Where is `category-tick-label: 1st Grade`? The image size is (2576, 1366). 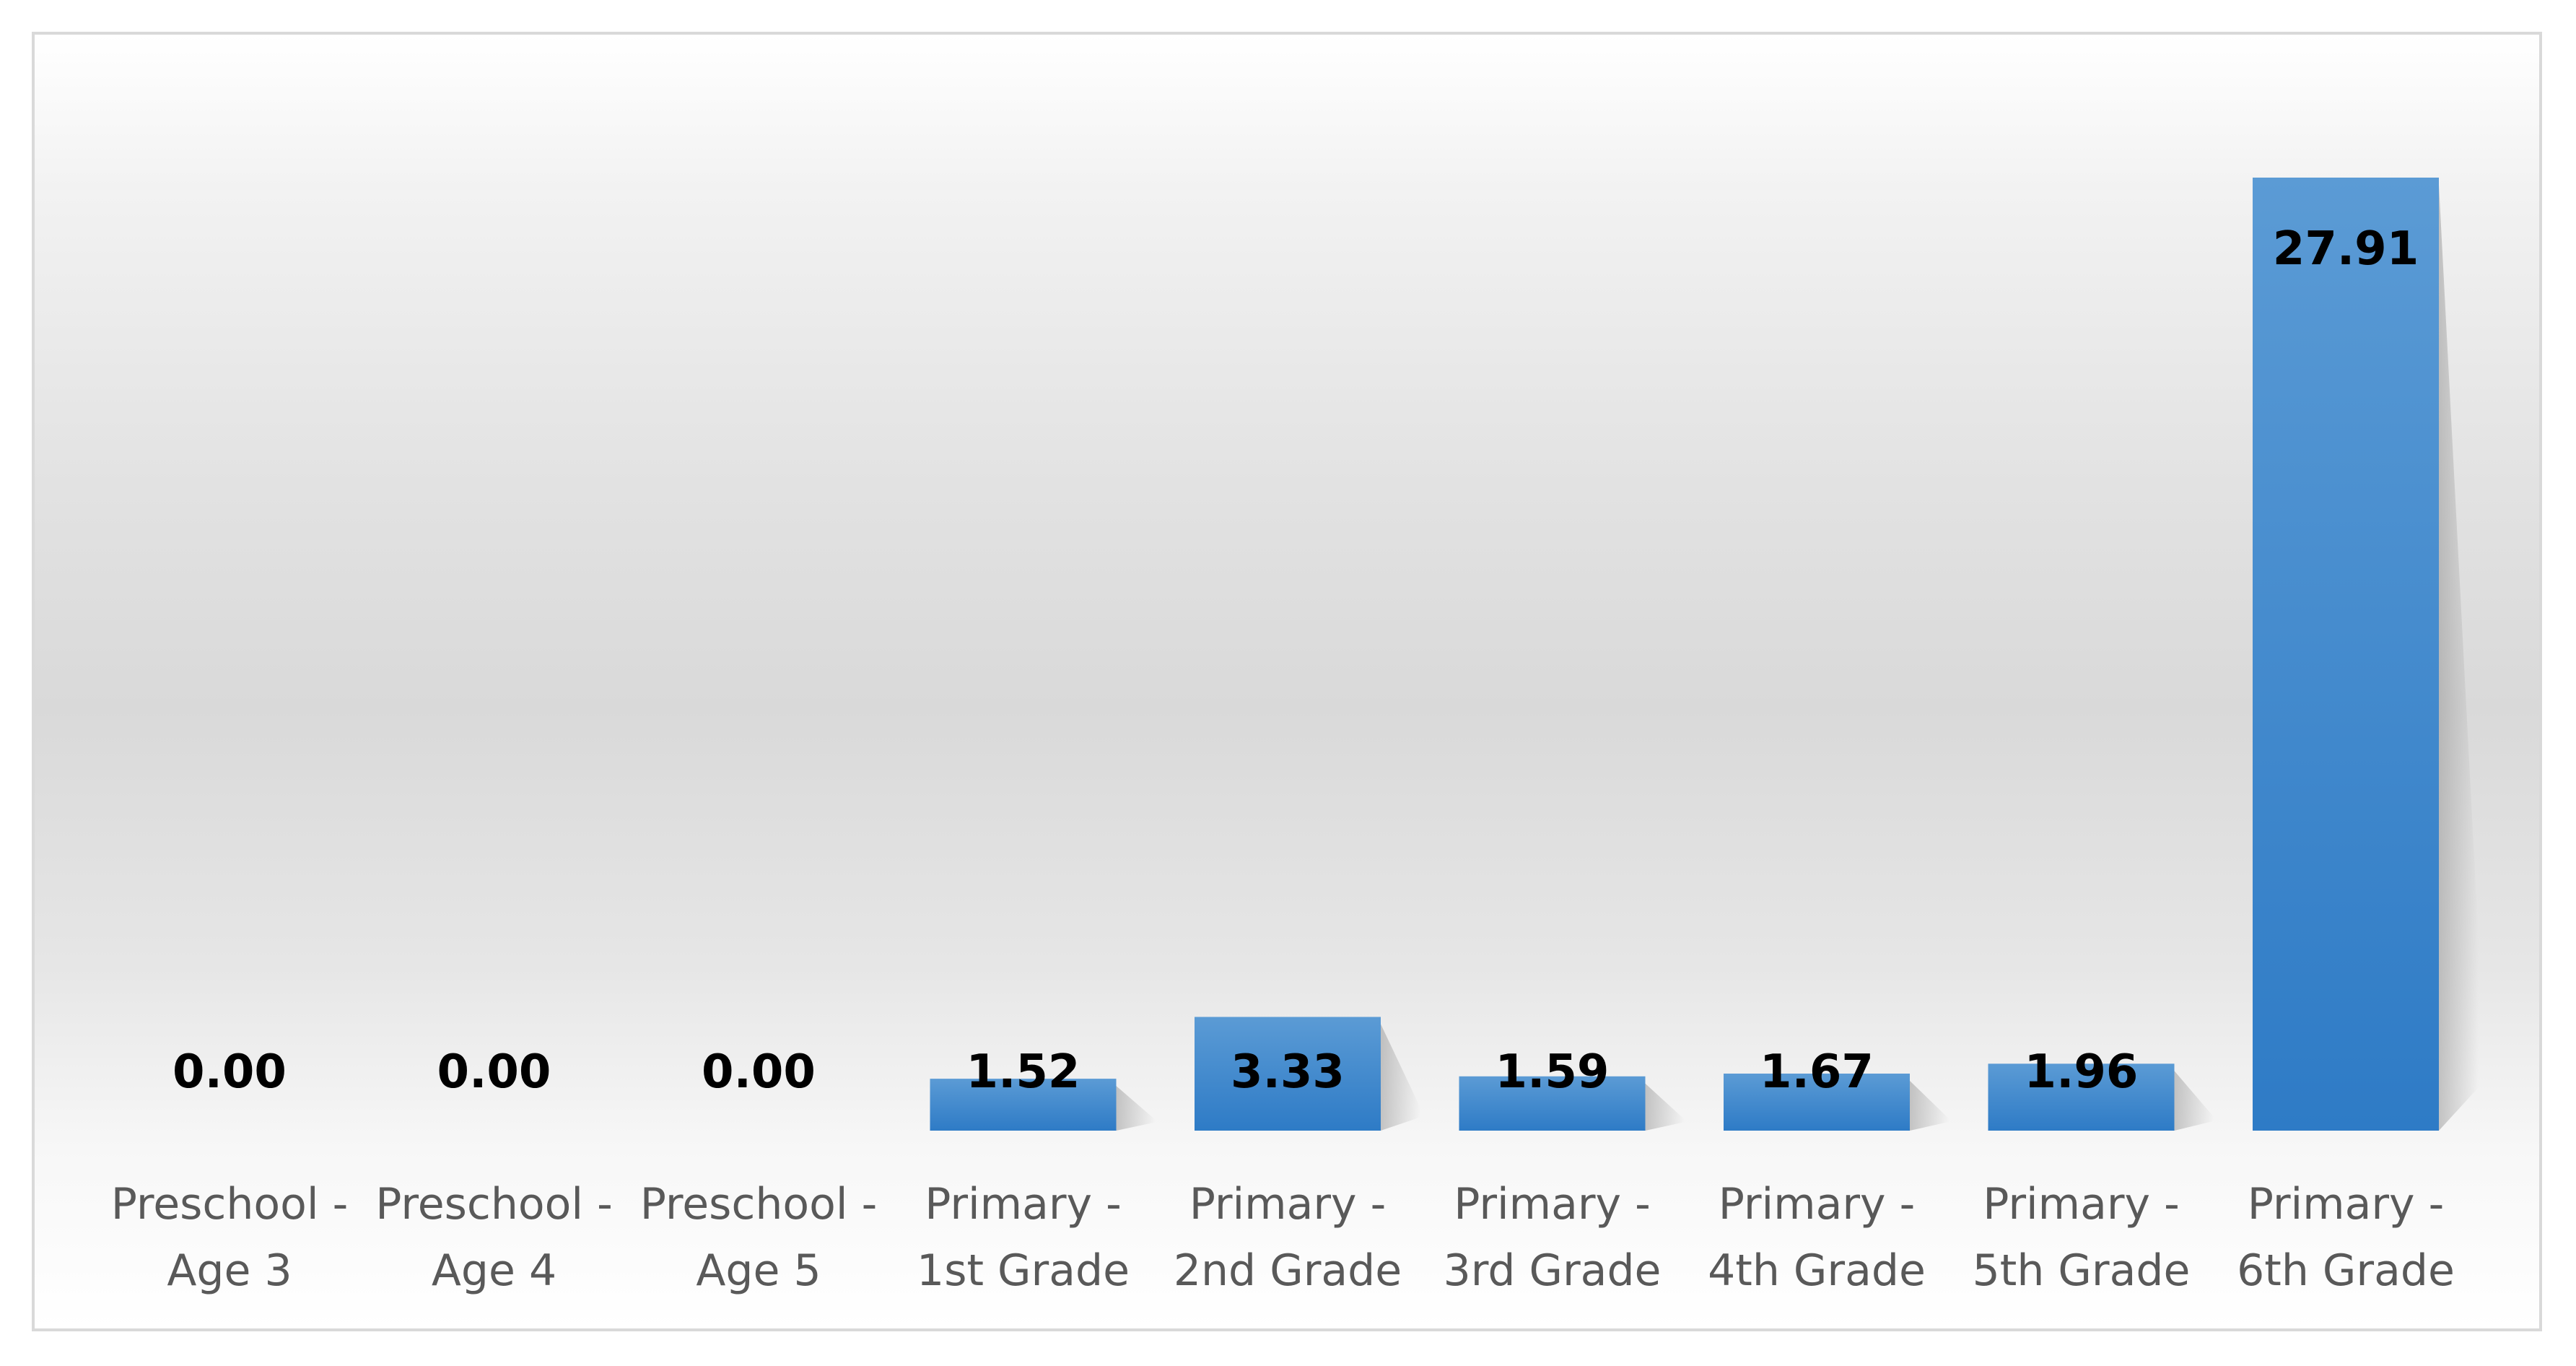 category-tick-label: 1st Grade is located at coordinates (1023, 1270).